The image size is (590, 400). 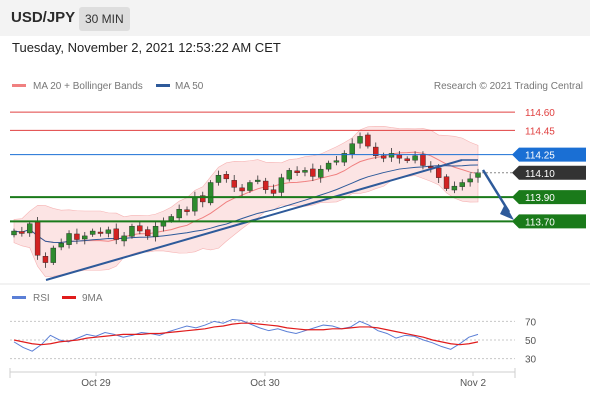 What do you see at coordinates (508, 86) in the screenshot?
I see `credit-label: Research © 2021 Trading Central` at bounding box center [508, 86].